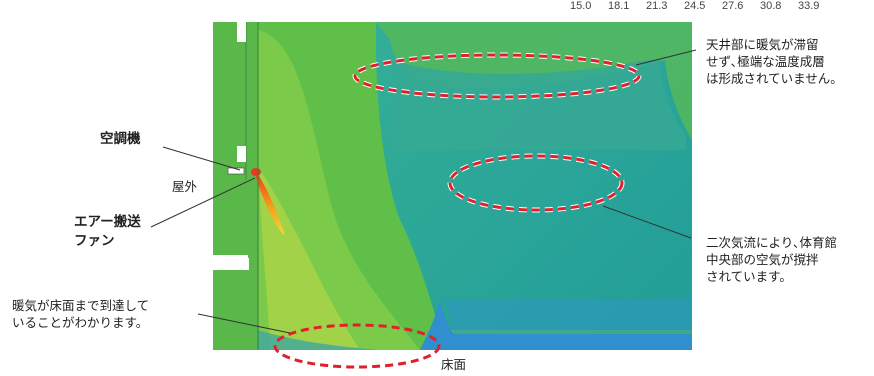 The width and height of the screenshot is (874, 376). I want to click on wall-window-mid, so click(241, 154).